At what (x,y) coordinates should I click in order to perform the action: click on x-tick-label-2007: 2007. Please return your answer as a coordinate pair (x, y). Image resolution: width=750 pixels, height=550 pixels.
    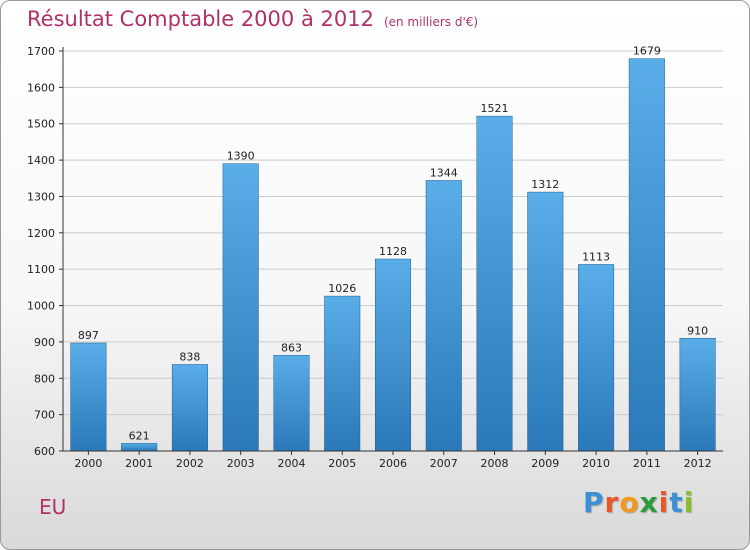
    Looking at the image, I should click on (444, 463).